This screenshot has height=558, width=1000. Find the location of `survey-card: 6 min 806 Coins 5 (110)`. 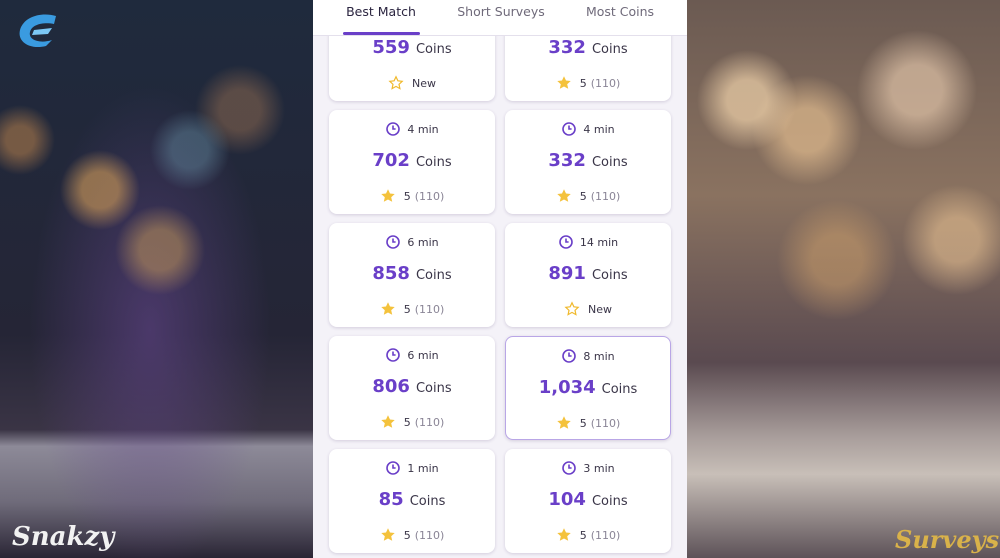

survey-card: 6 min 806 Coins 5 (110) is located at coordinates (412, 388).